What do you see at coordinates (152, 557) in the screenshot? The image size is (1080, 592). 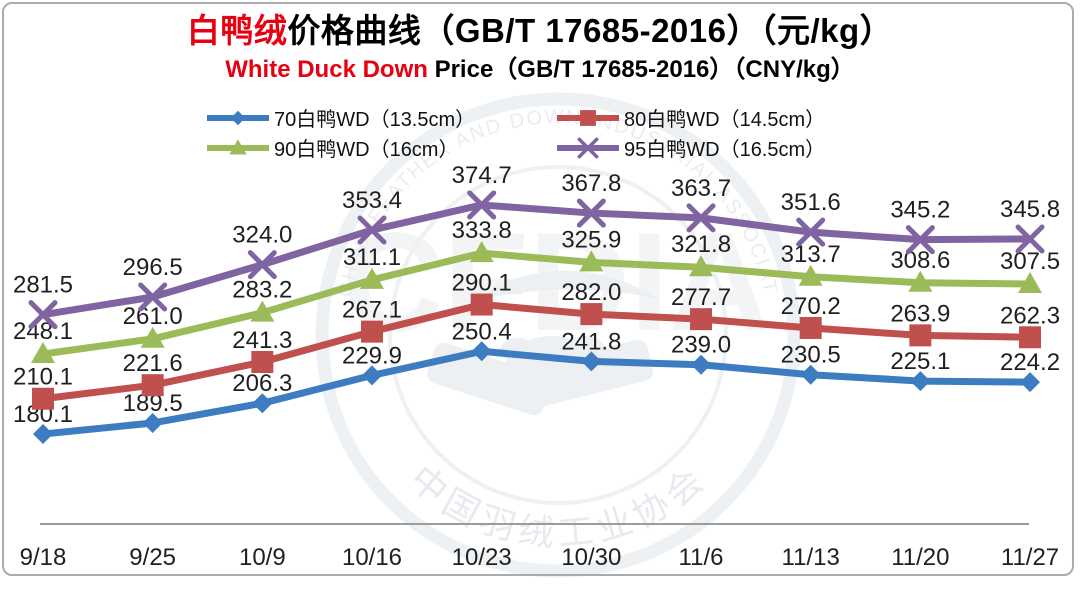 I see `x-tick-label: 9/25` at bounding box center [152, 557].